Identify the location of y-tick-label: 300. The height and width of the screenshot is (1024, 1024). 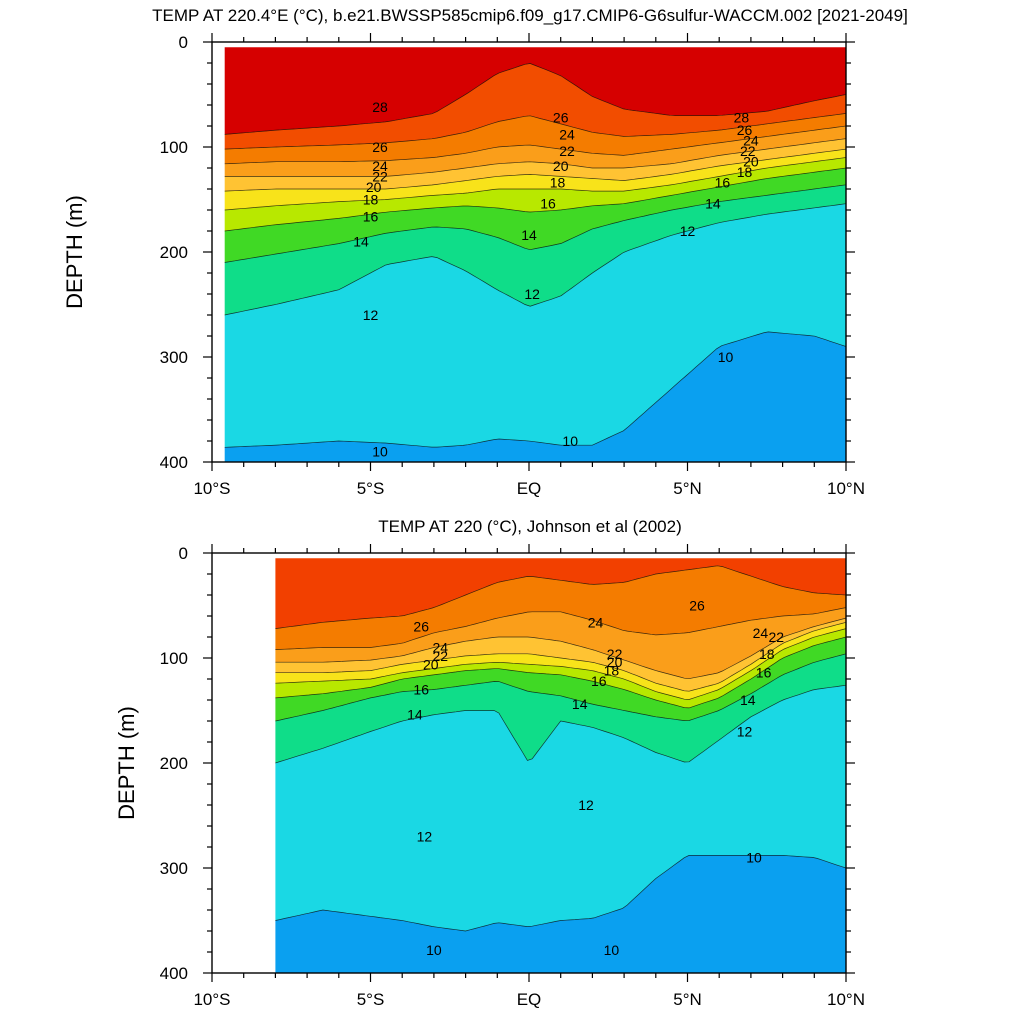
(174, 357).